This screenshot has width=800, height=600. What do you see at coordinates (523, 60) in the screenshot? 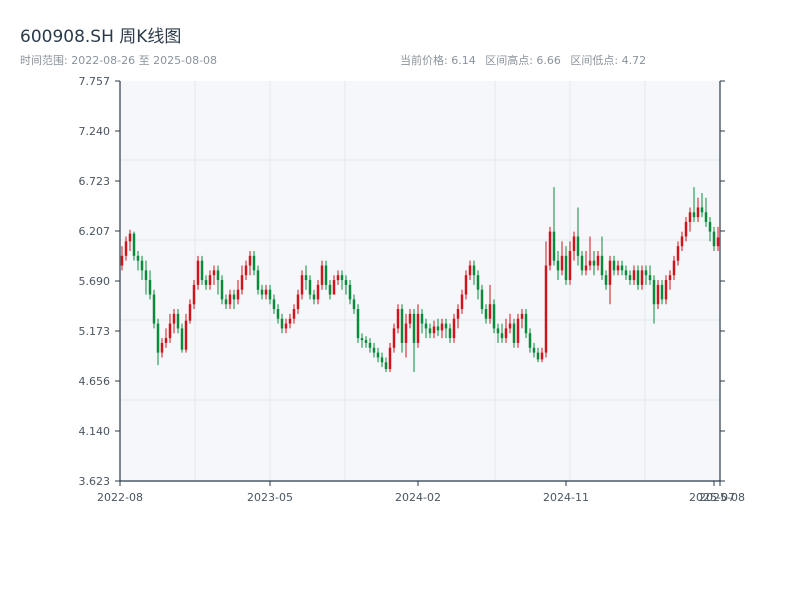
I see `range-high: 区间高点: 6.66` at bounding box center [523, 60].